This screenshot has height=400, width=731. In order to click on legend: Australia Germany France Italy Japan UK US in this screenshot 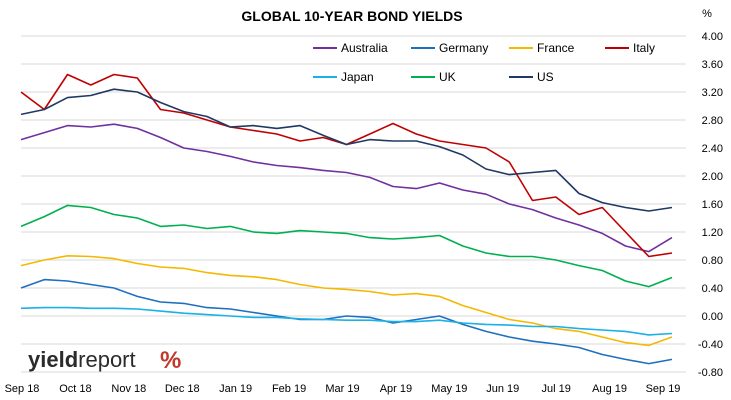, I will do `click(484, 62)`.